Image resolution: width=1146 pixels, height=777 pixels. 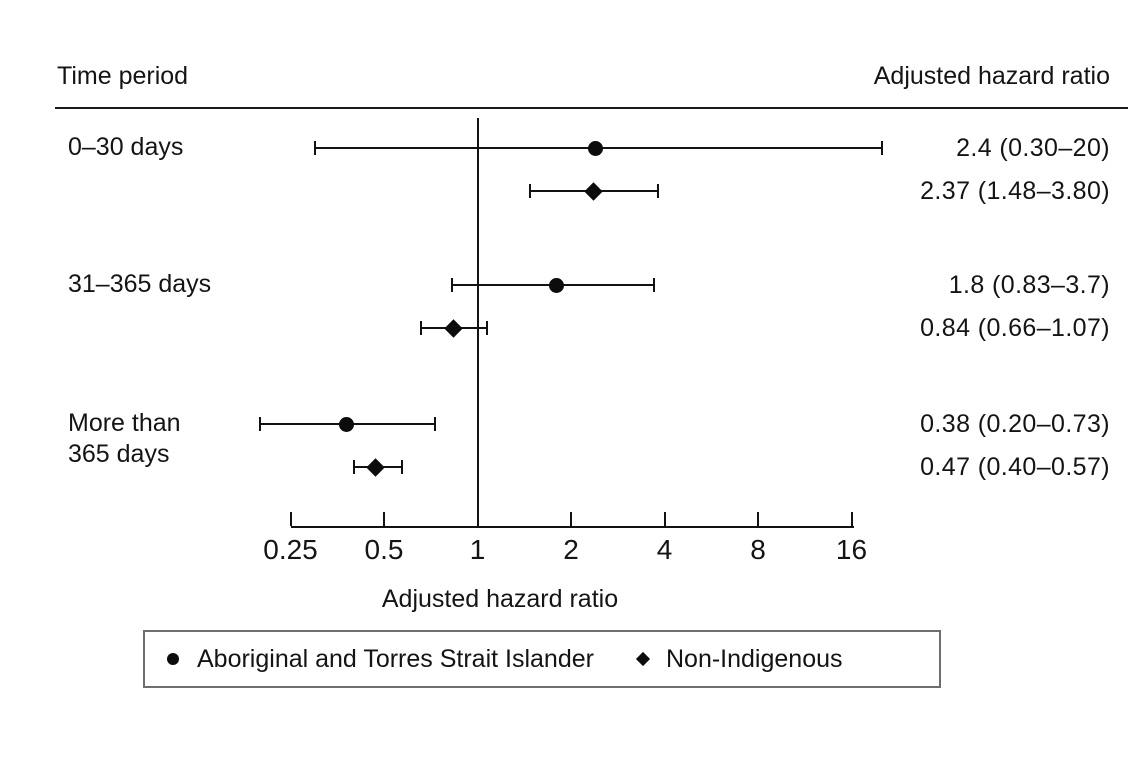 I want to click on legend-item-non-indigenous: Non-Indigenous, so click(x=739, y=659).